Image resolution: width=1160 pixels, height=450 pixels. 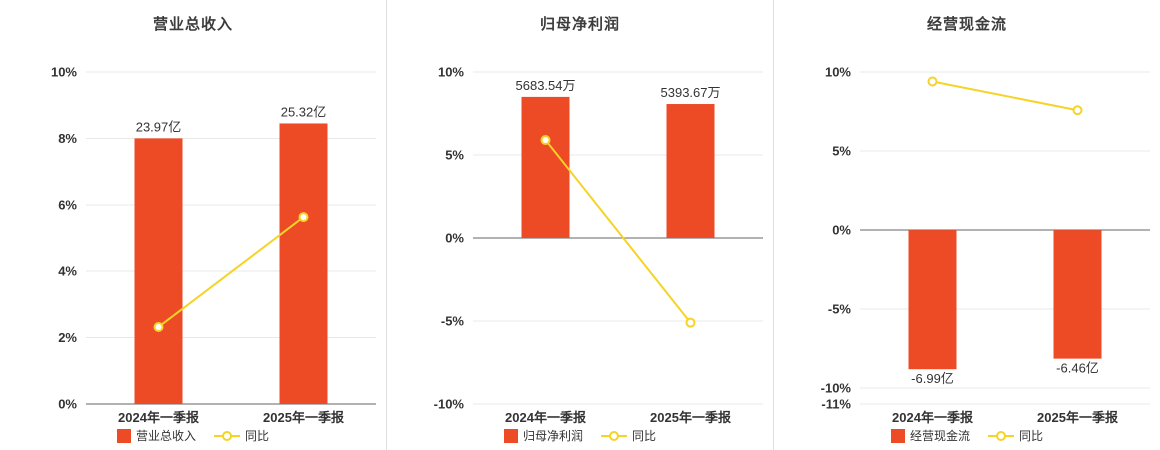 What do you see at coordinates (1077, 368) in the screenshot?
I see `bar-value-label: -6.46亿` at bounding box center [1077, 368].